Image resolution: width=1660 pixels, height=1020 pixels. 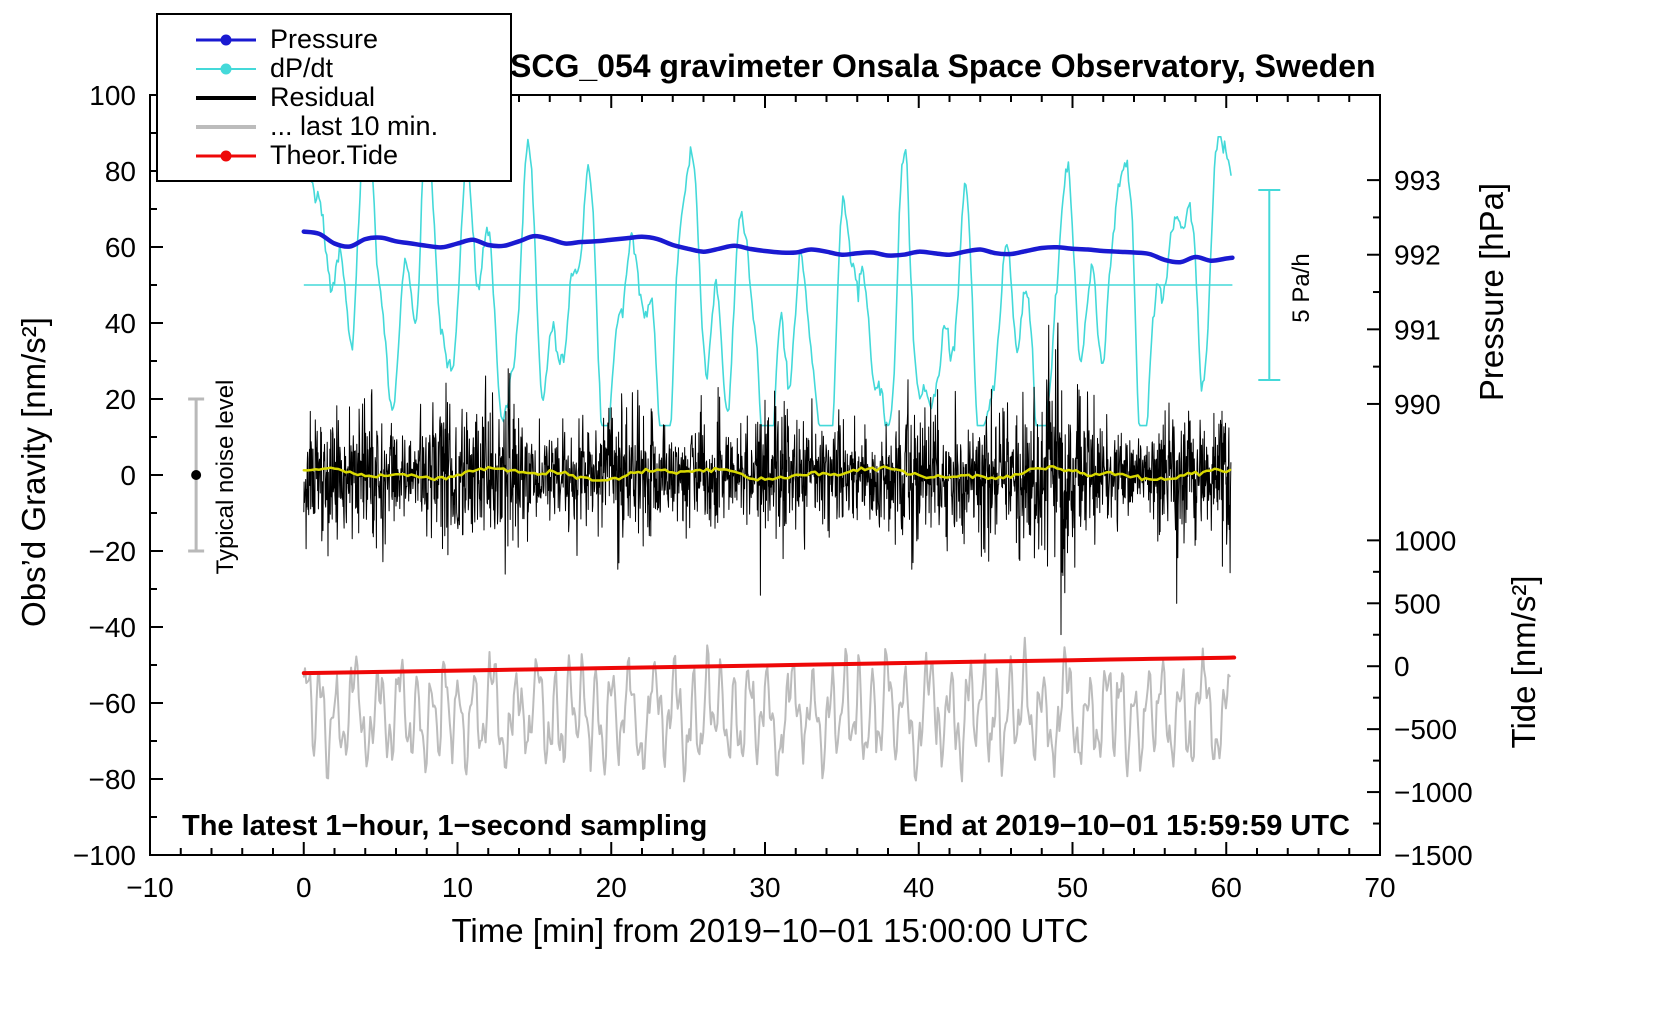 I want to click on tide-axis-title: Tide [nm/s²], so click(x=1523, y=662).